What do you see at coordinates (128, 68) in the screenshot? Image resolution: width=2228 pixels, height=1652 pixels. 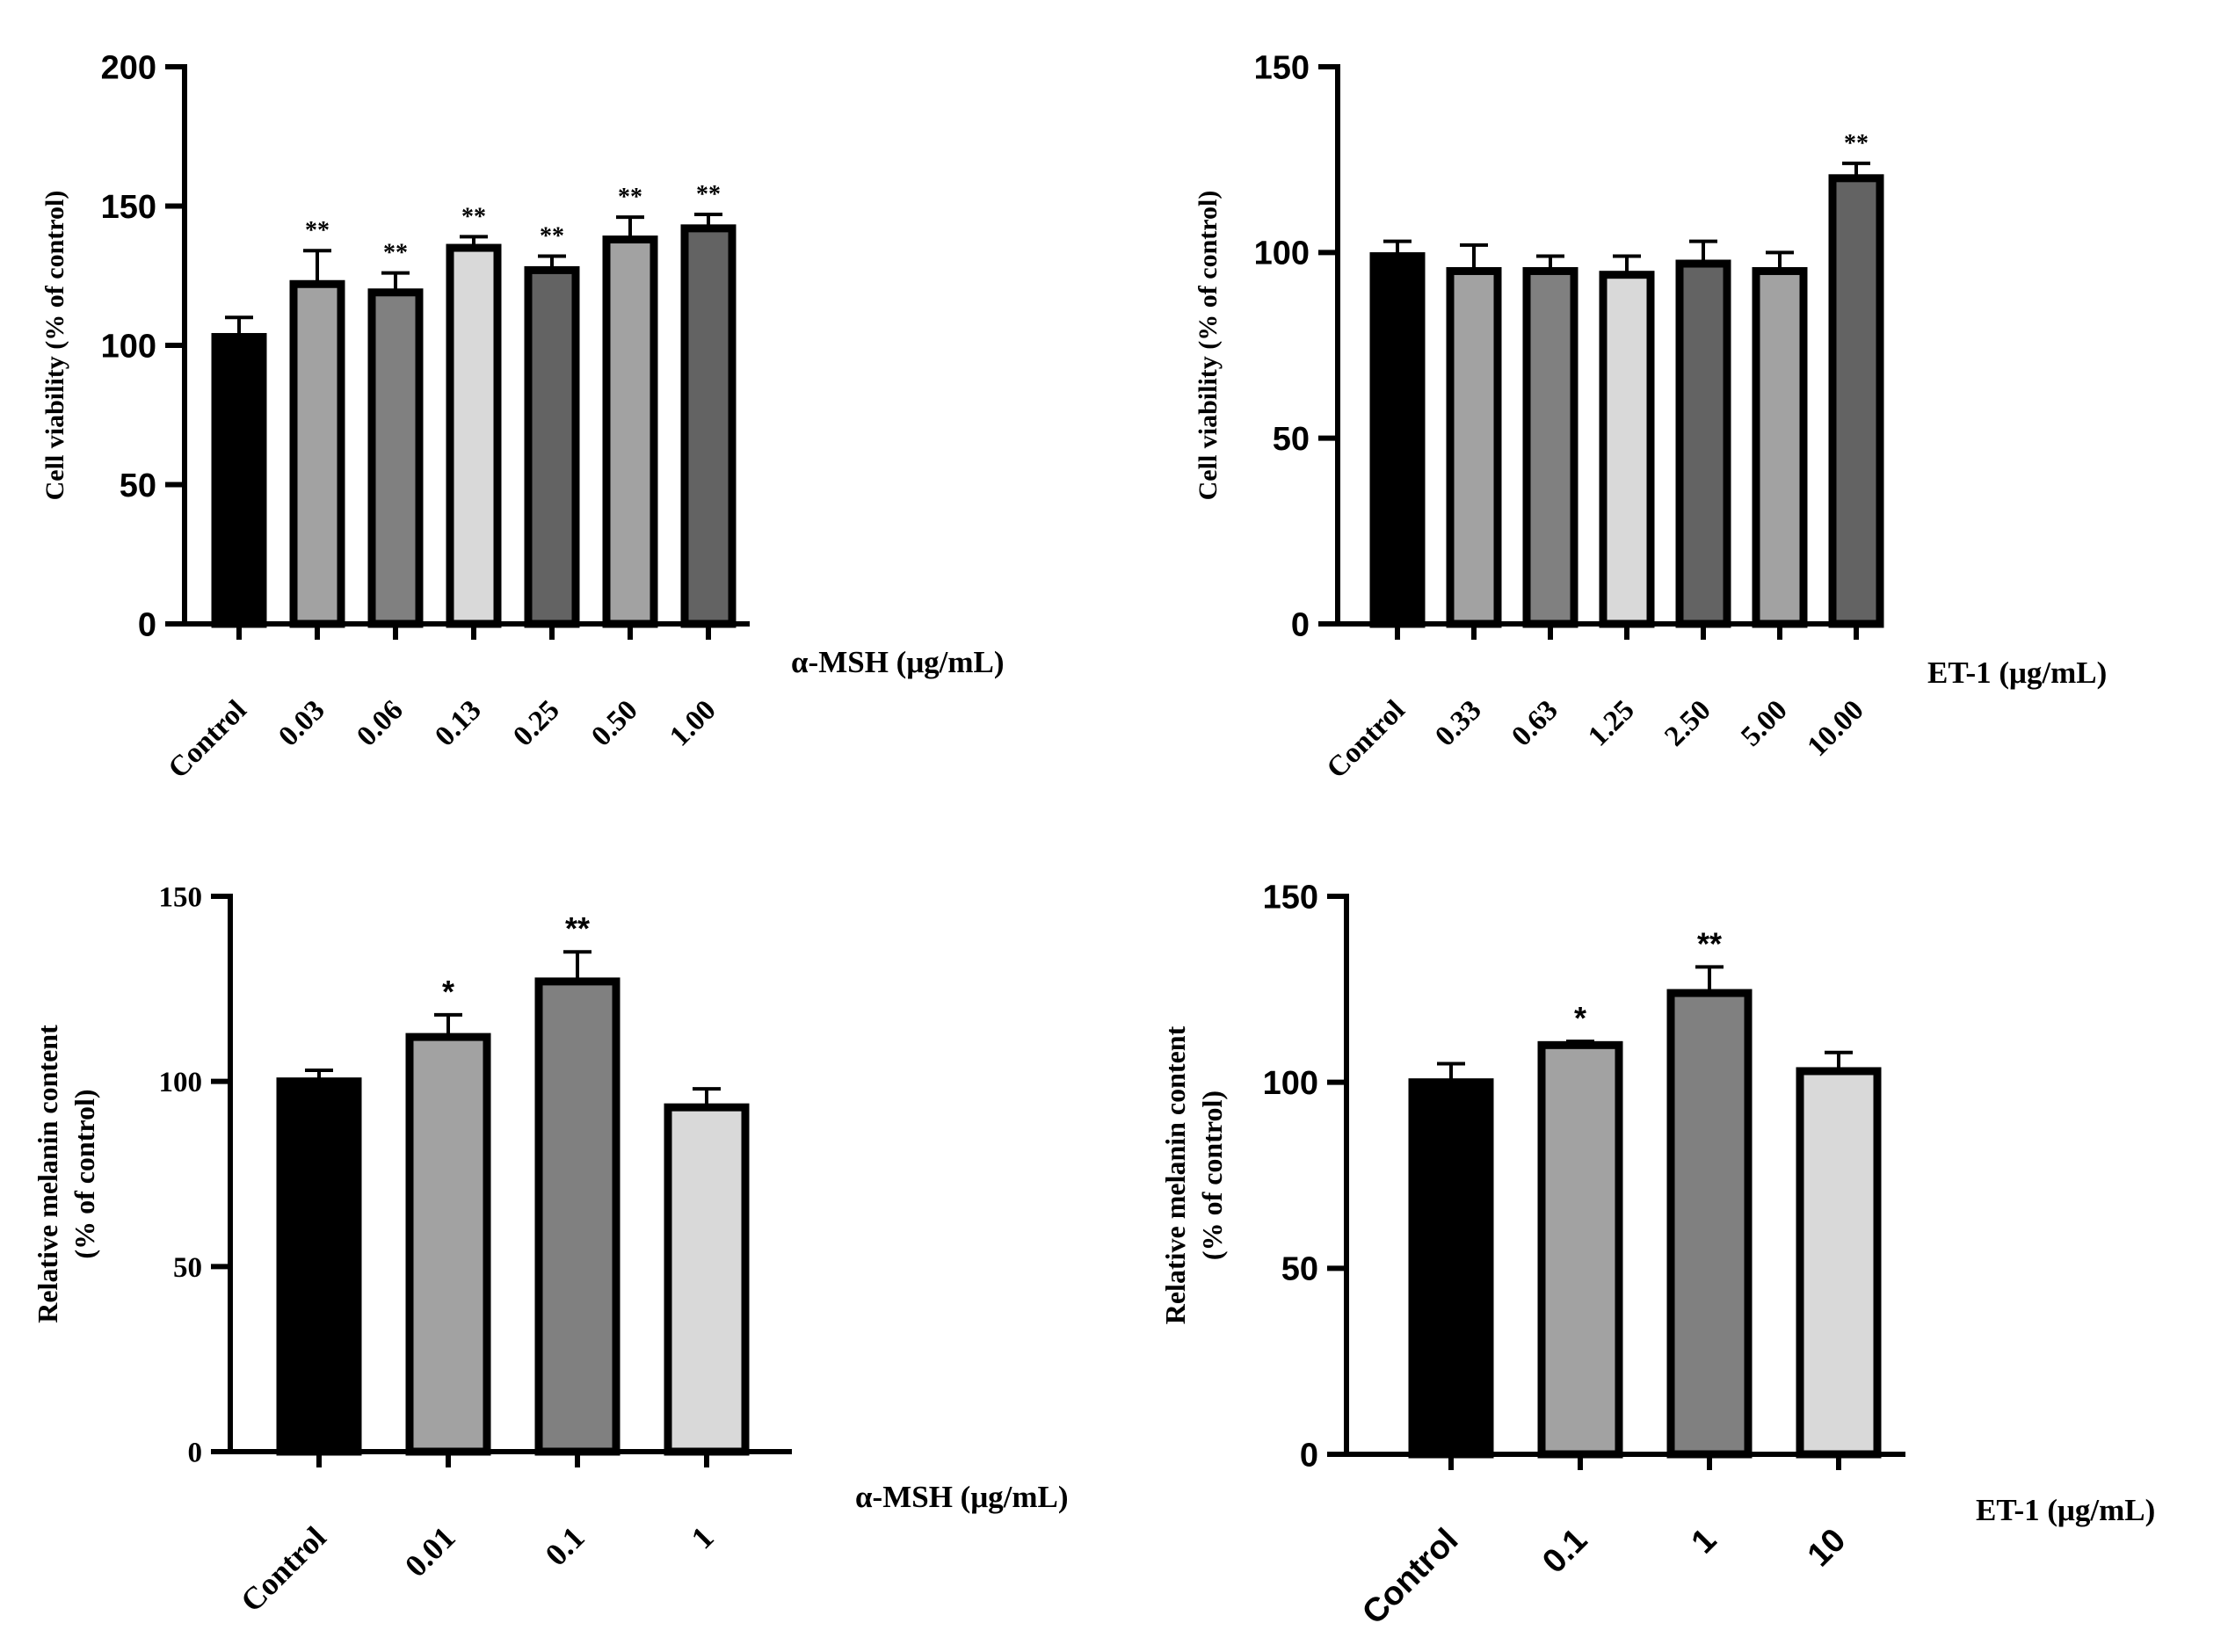 I see `y-tick-label-4: 200` at bounding box center [128, 68].